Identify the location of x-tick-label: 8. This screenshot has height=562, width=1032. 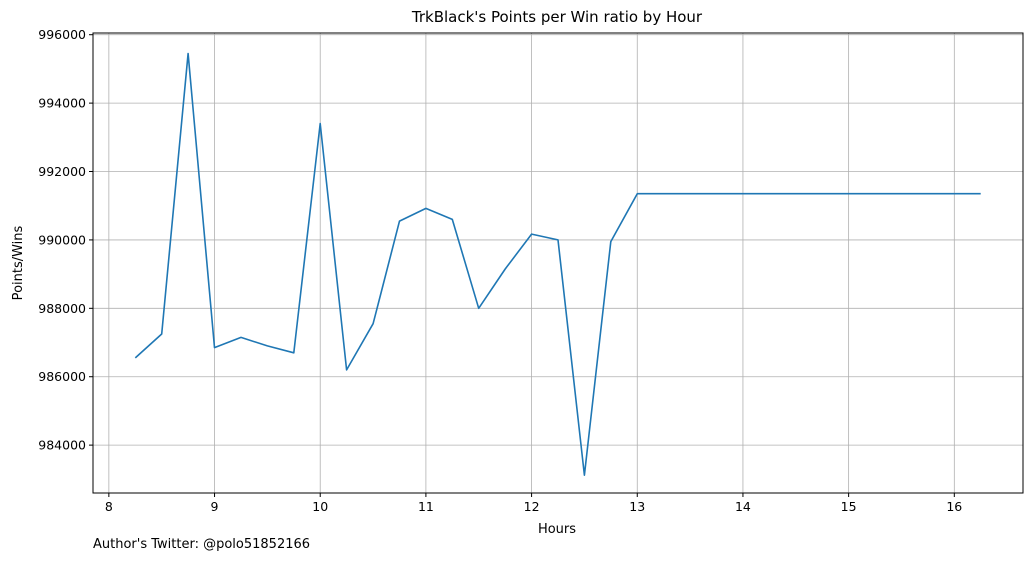
(109, 506).